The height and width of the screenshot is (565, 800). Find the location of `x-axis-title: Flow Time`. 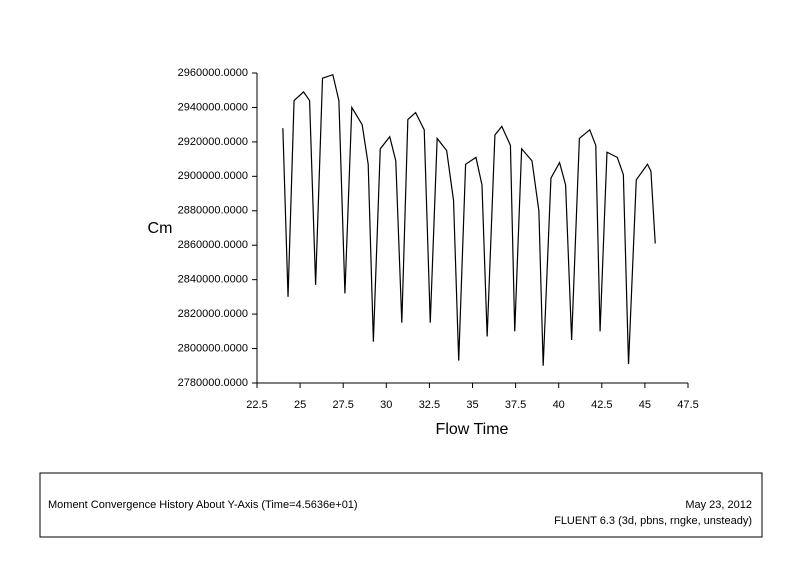

x-axis-title: Flow Time is located at coordinates (472, 429).